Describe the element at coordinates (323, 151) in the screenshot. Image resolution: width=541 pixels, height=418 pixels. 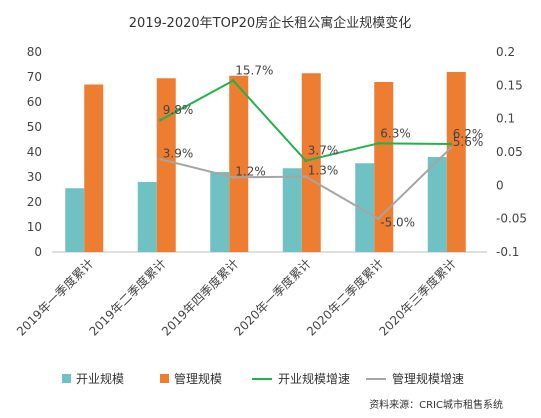
I see `data-label: 3.7%` at that location.